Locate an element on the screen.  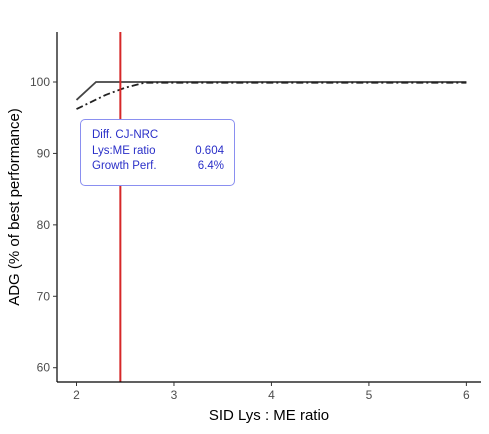
x-tick-label: 3 is located at coordinates (174, 395).